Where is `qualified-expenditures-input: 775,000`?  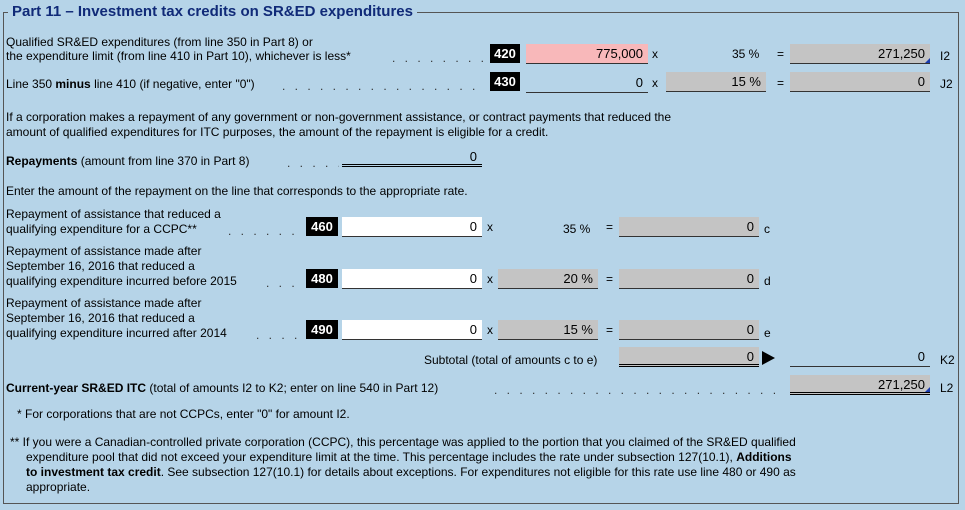 qualified-expenditures-input: 775,000 is located at coordinates (587, 54).